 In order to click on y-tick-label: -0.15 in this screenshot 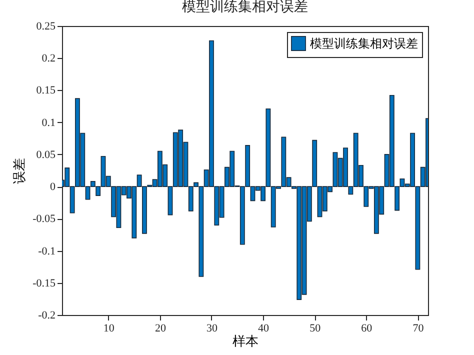, I will do `click(44, 283)`.